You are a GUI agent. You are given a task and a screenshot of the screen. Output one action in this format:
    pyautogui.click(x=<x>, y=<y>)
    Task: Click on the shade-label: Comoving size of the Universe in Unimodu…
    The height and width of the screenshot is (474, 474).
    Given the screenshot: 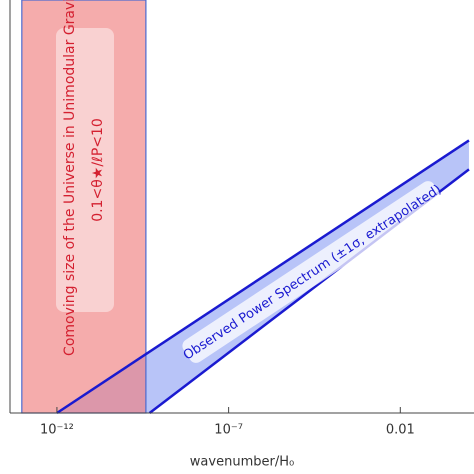 What is the action you would take?
    pyautogui.click(x=70, y=178)
    